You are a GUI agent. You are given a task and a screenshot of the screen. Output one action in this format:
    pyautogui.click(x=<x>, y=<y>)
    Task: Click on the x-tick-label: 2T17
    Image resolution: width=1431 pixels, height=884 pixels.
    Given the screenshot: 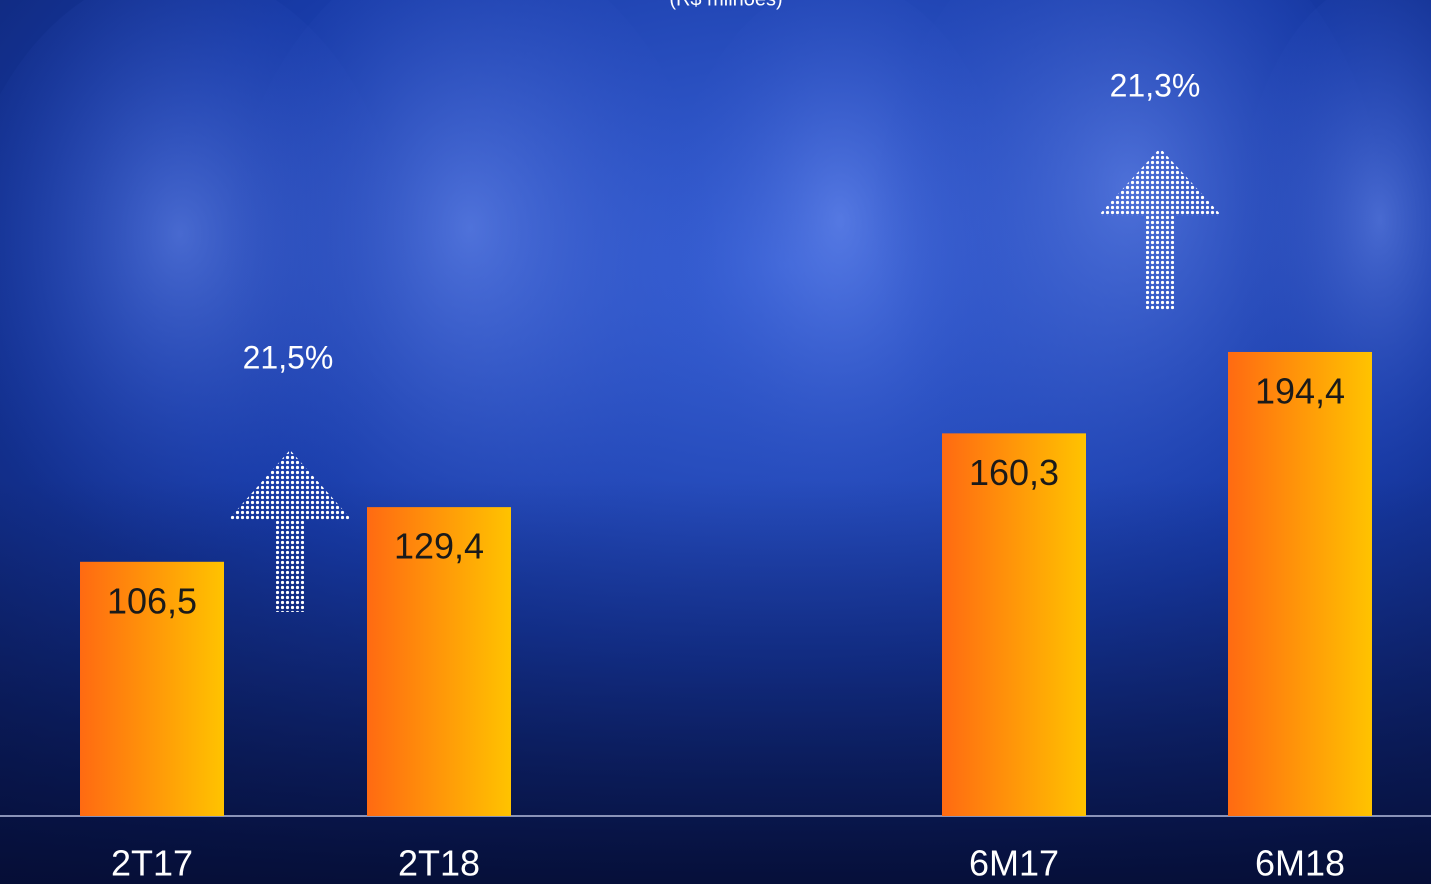 What is the action you would take?
    pyautogui.click(x=152, y=863)
    